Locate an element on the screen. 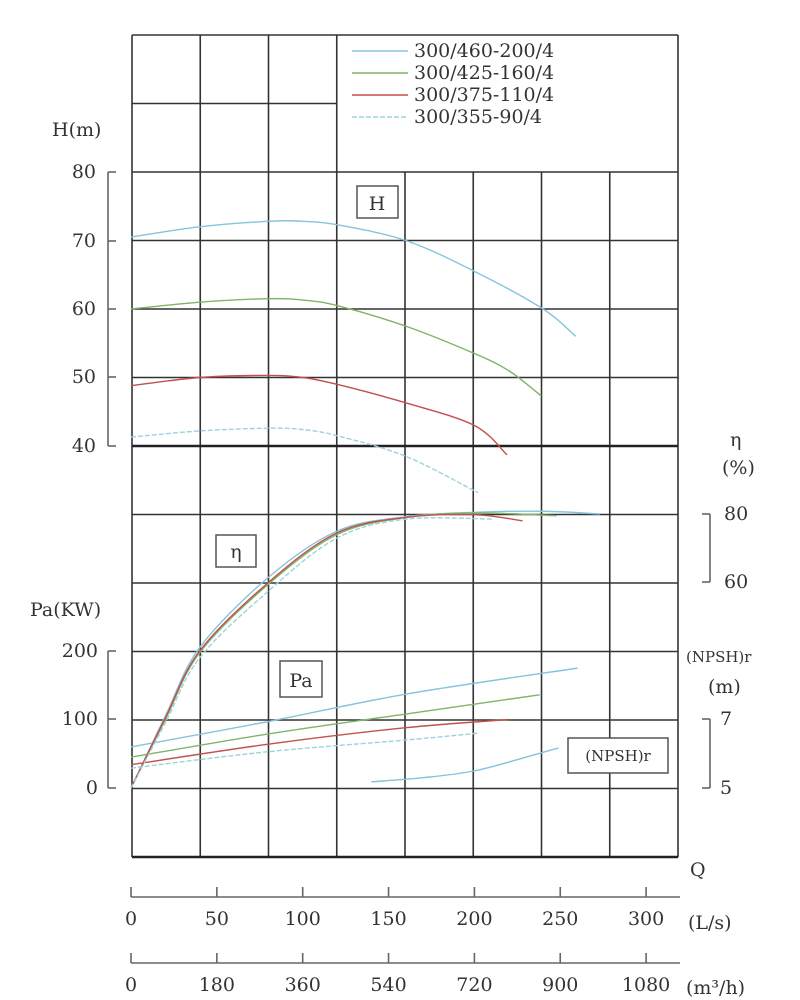 The width and height of the screenshot is (800, 1000). q-ls-tick-label: 200 is located at coordinates (474, 919).